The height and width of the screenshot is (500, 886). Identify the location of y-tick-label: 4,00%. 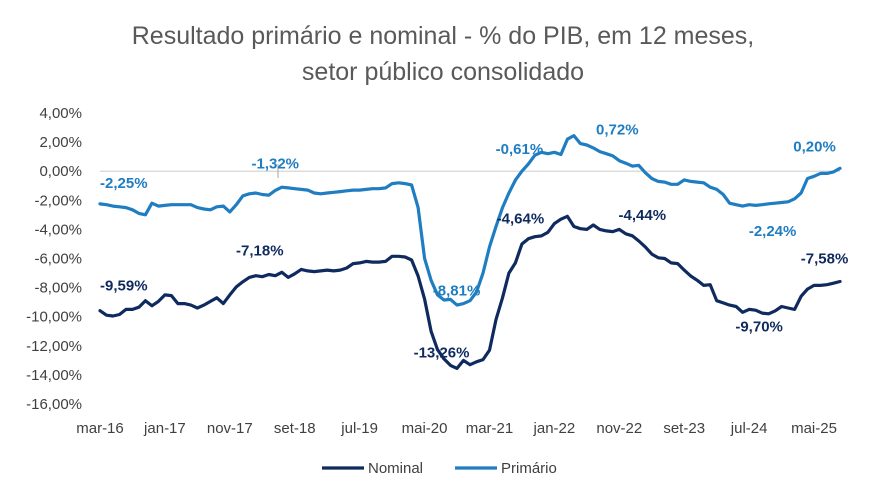
(60, 113).